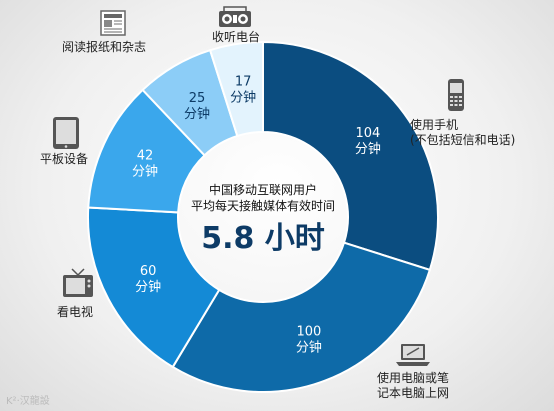  What do you see at coordinates (75, 312) in the screenshot?
I see `label-tv: 看电视` at bounding box center [75, 312].